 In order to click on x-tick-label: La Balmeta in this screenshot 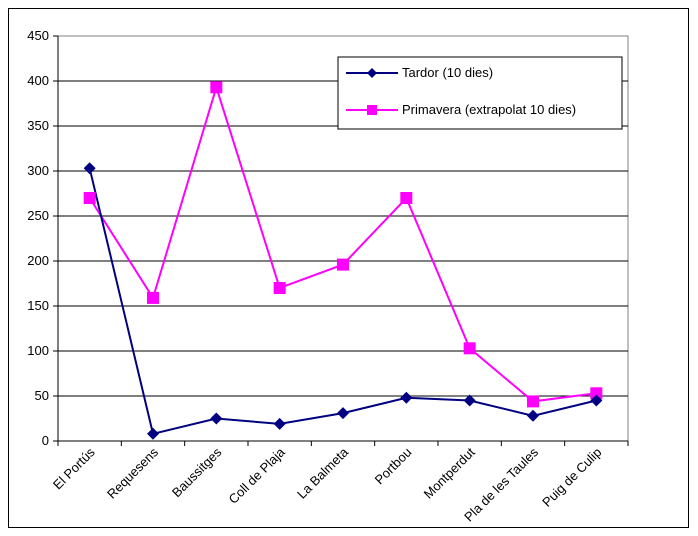, I will do `click(323, 473)`.